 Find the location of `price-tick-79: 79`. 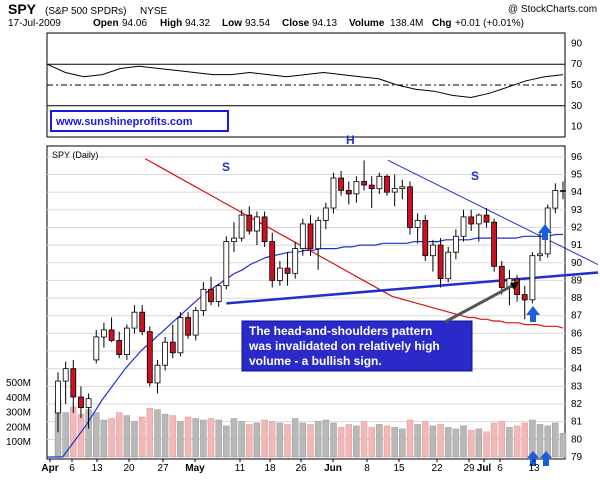

price-tick-79: 79 is located at coordinates (577, 457).